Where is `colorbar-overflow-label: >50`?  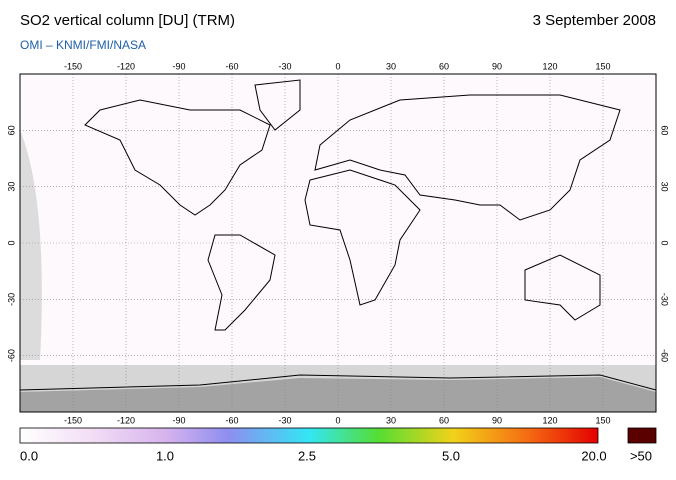
colorbar-overflow-label: >50 is located at coordinates (641, 455).